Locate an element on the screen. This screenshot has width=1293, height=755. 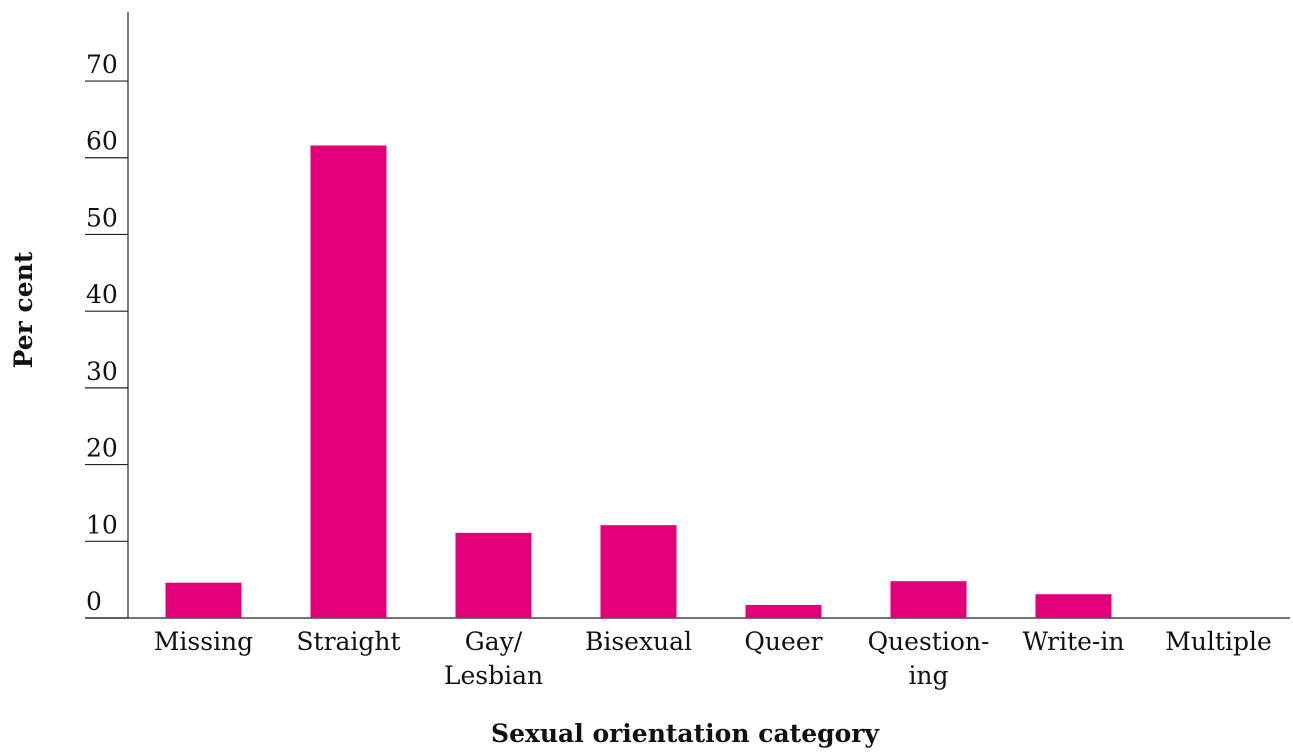
x-axis-title: Sexual orientation category is located at coordinates (685, 733).